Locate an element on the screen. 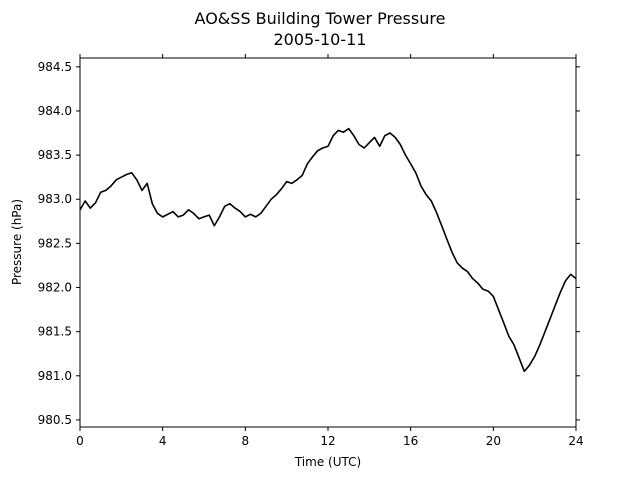 This screenshot has width=640, height=480. x-tick-label: 4 is located at coordinates (163, 441).